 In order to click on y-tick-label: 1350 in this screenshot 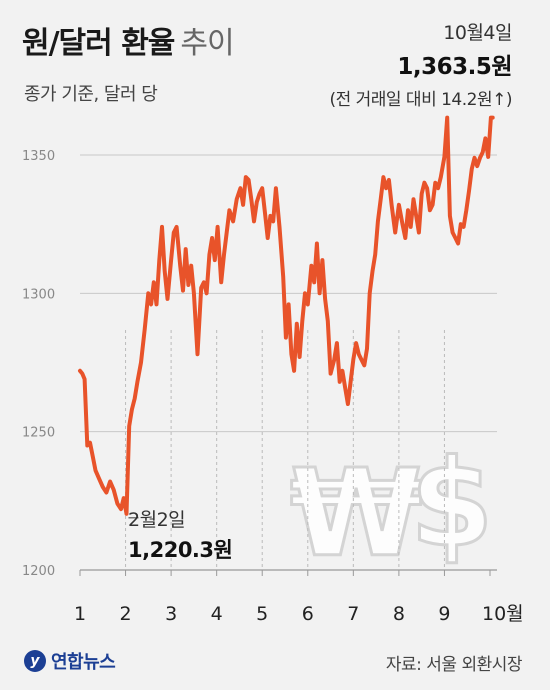, I will do `click(38, 156)`.